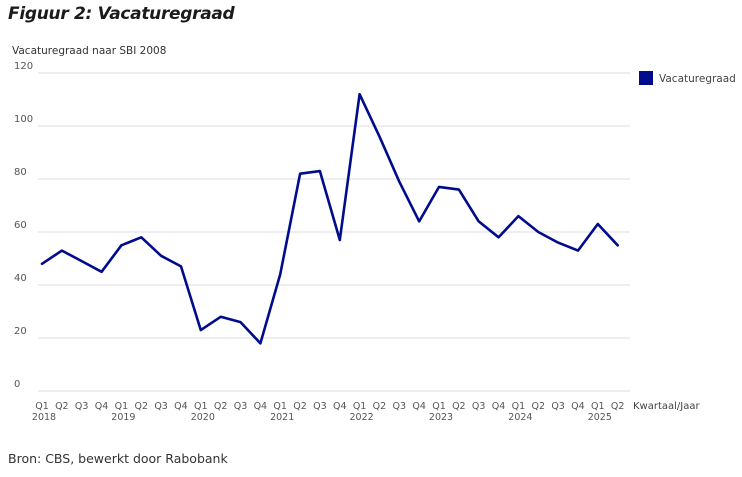 Image resolution: width=742 pixels, height=477 pixels. Describe the element at coordinates (441, 417) in the screenshot. I see `x-tick-label-year: 2023` at that location.